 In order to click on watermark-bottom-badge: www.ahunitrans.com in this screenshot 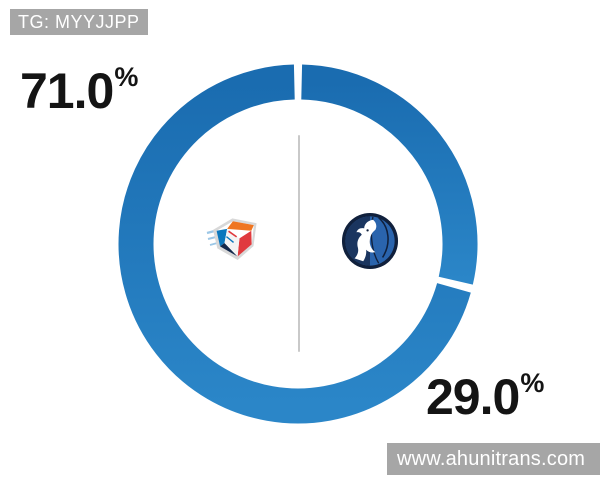, I will do `click(493, 459)`.